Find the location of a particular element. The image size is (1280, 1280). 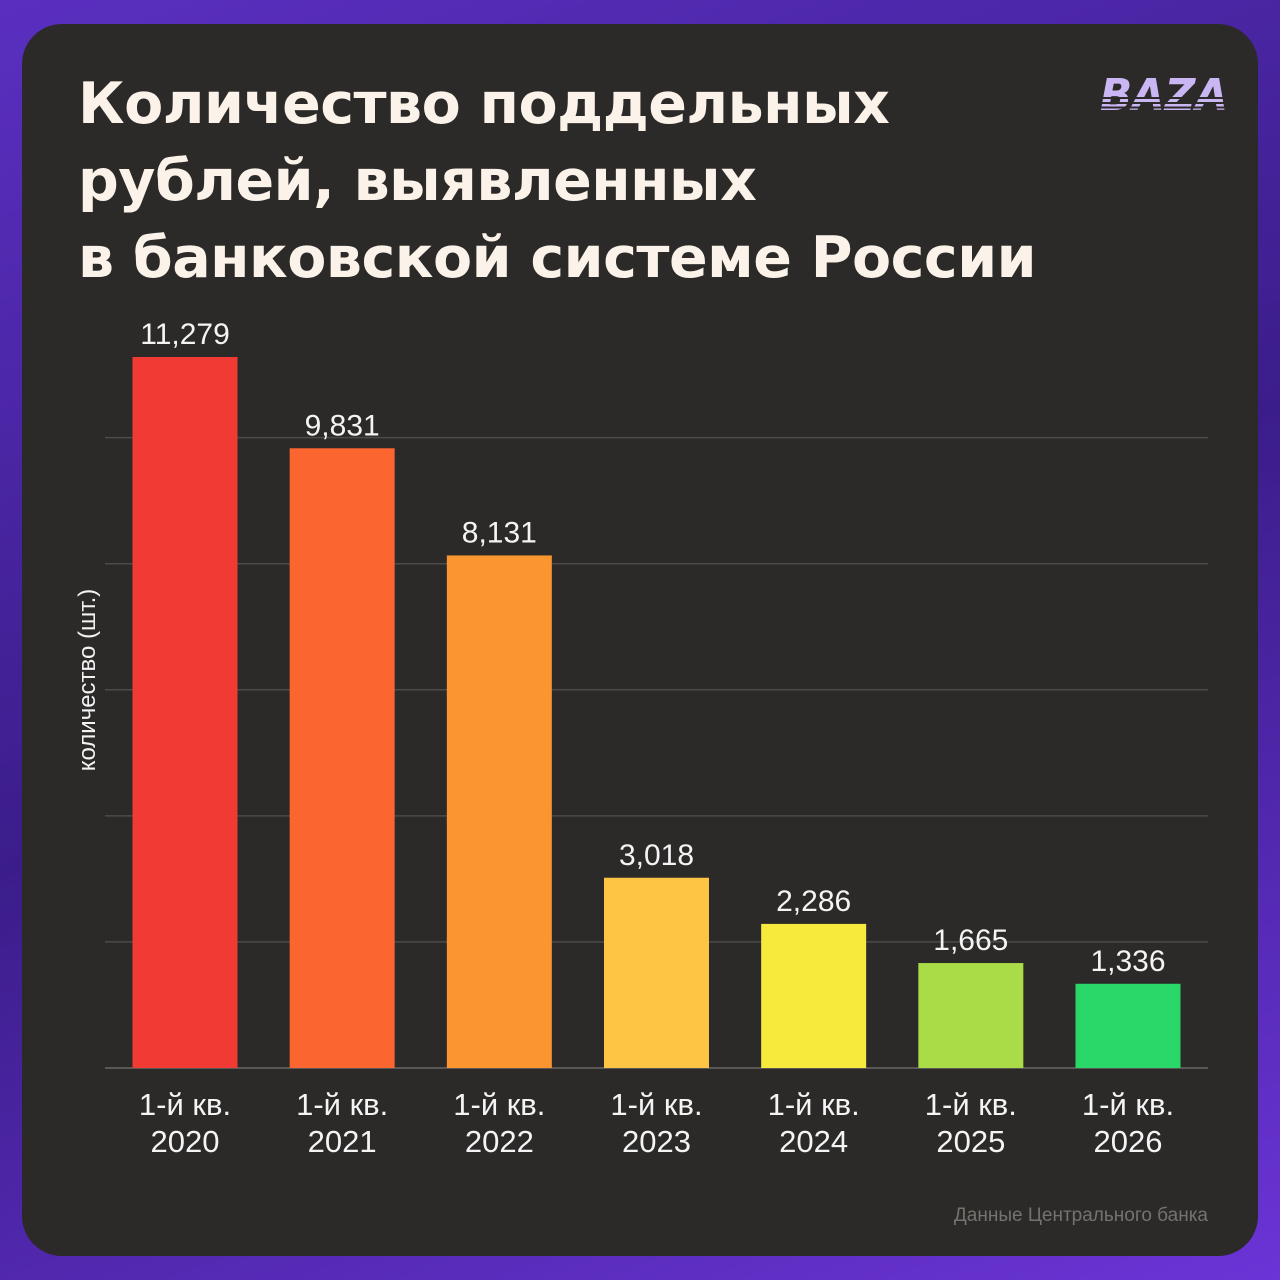

data-label: 8,131 is located at coordinates (499, 532).